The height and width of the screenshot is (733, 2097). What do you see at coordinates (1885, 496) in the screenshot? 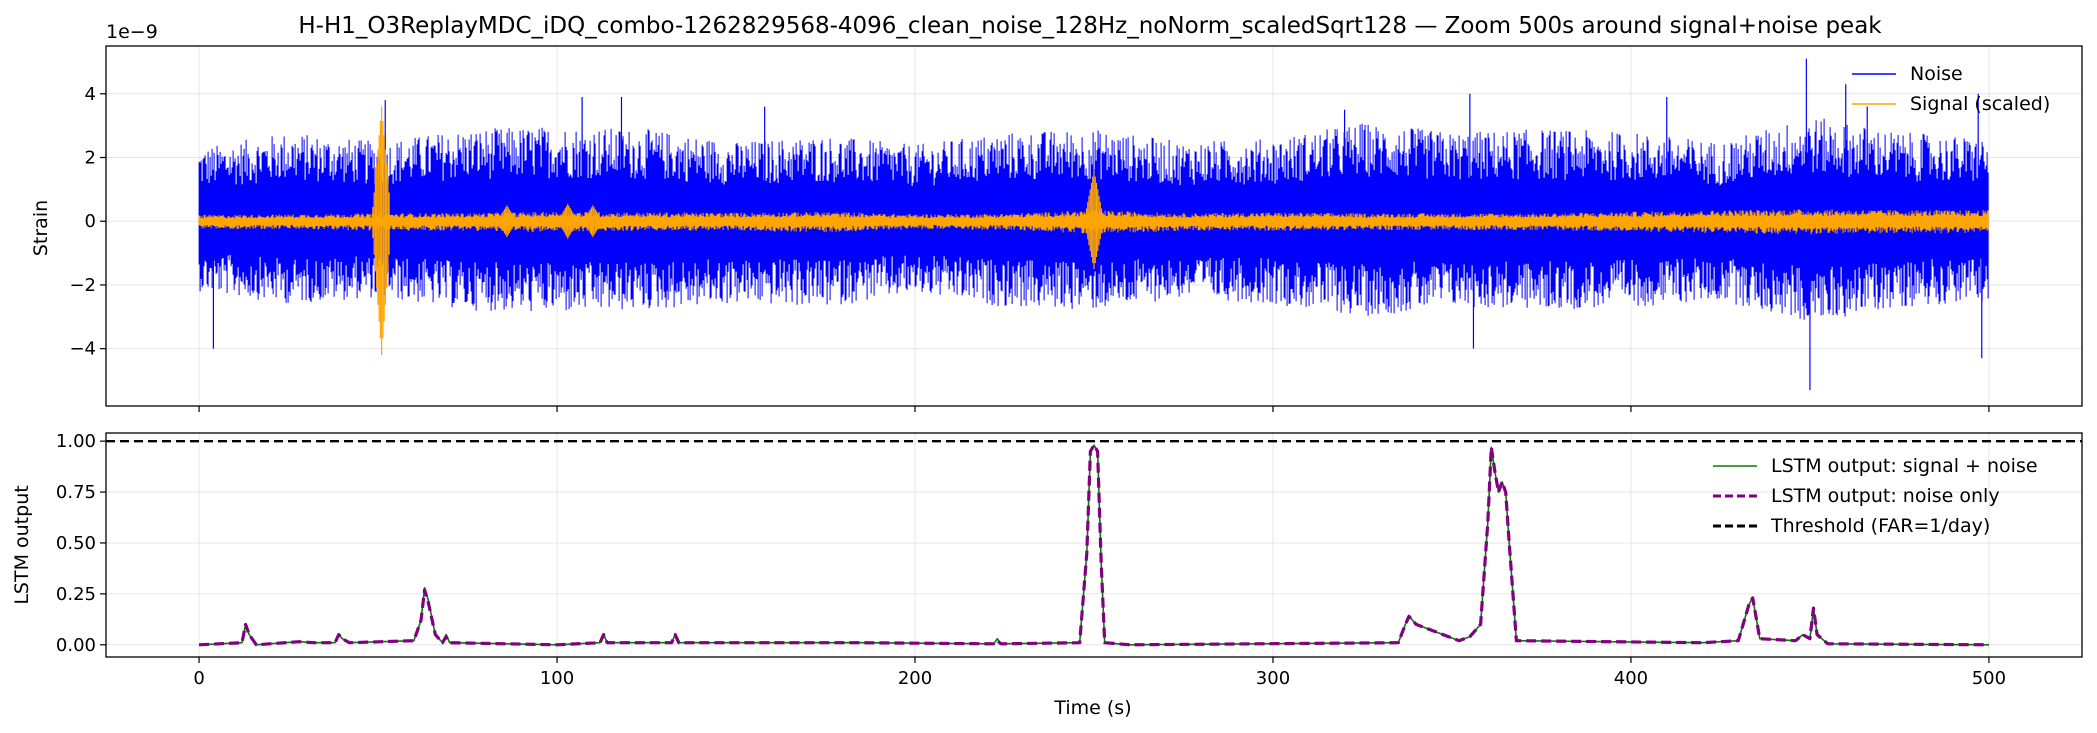
I see `lstm-legend-label: LSTM output: noise only` at bounding box center [1885, 496].